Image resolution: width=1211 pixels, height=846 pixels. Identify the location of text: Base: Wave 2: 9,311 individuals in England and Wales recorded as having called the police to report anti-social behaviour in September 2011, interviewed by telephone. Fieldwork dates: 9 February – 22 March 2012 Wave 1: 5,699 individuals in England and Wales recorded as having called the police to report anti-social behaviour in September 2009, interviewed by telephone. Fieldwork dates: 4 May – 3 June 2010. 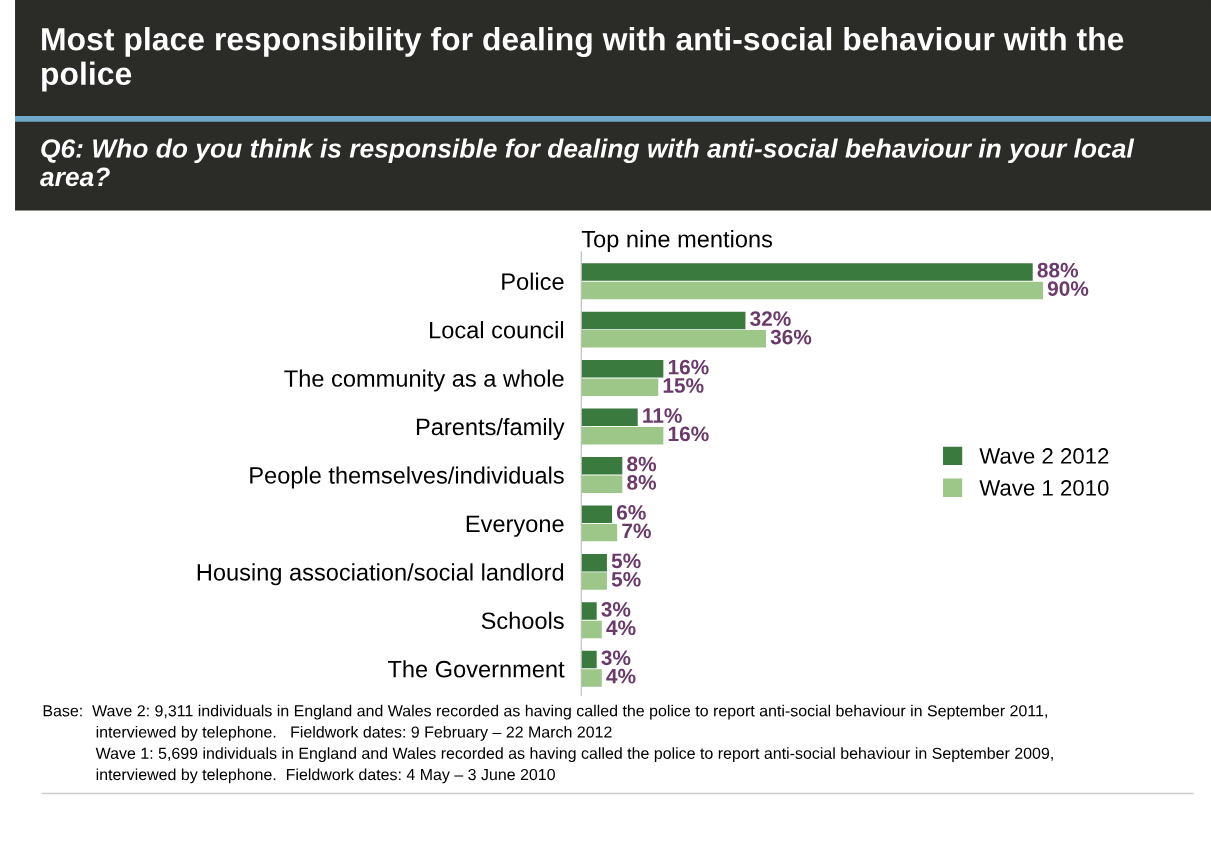
(548, 744).